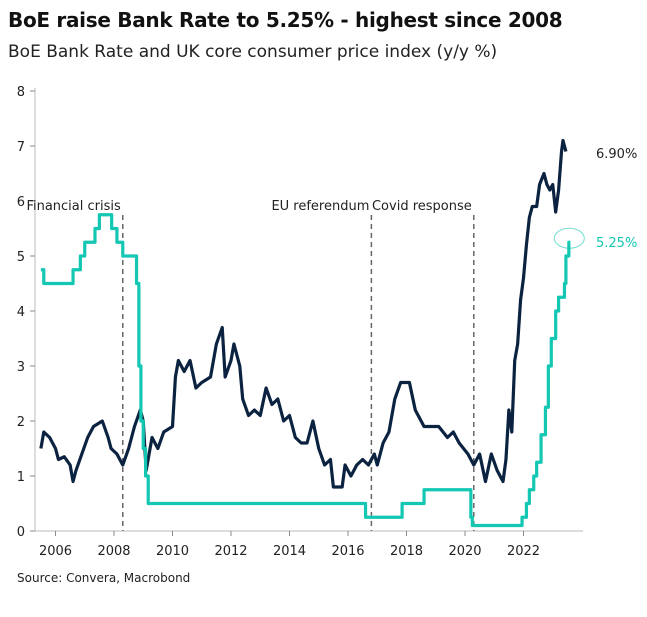 Image resolution: width=647 pixels, height=617 pixels. I want to click on x-tick-label: 2008, so click(113, 551).